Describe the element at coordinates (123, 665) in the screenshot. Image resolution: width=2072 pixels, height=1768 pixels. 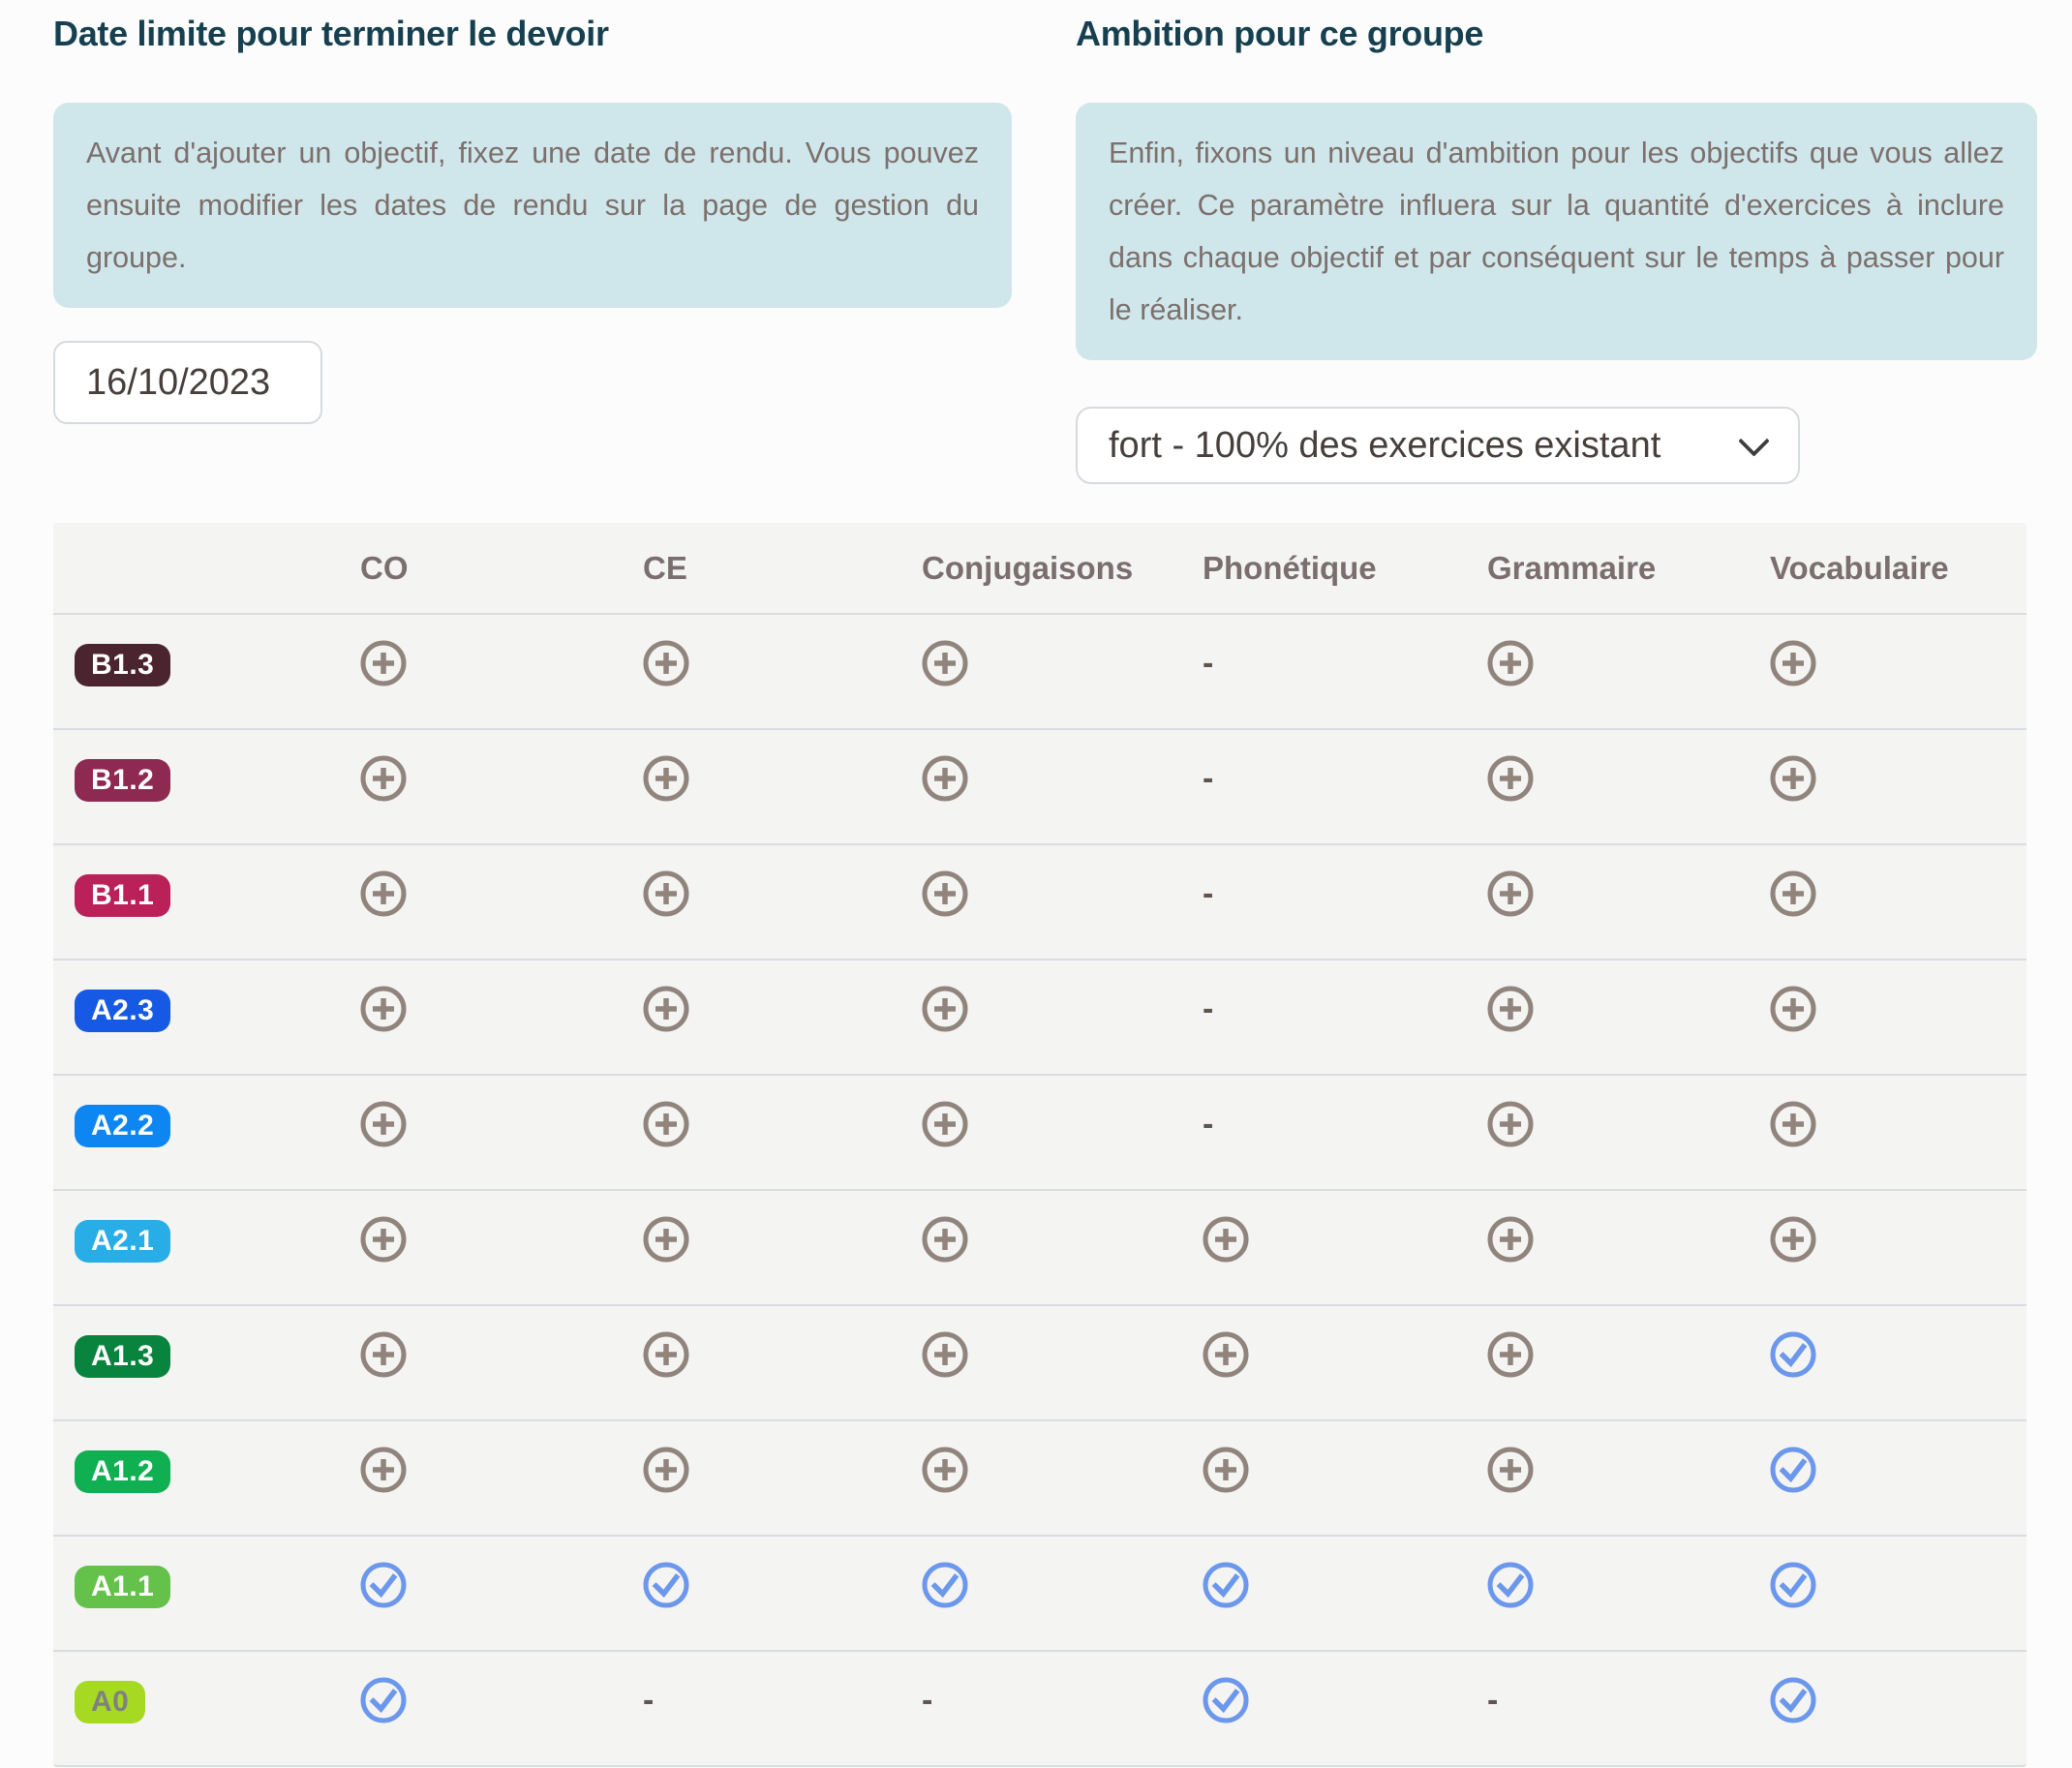
I see `level-badge: B1.3` at that location.